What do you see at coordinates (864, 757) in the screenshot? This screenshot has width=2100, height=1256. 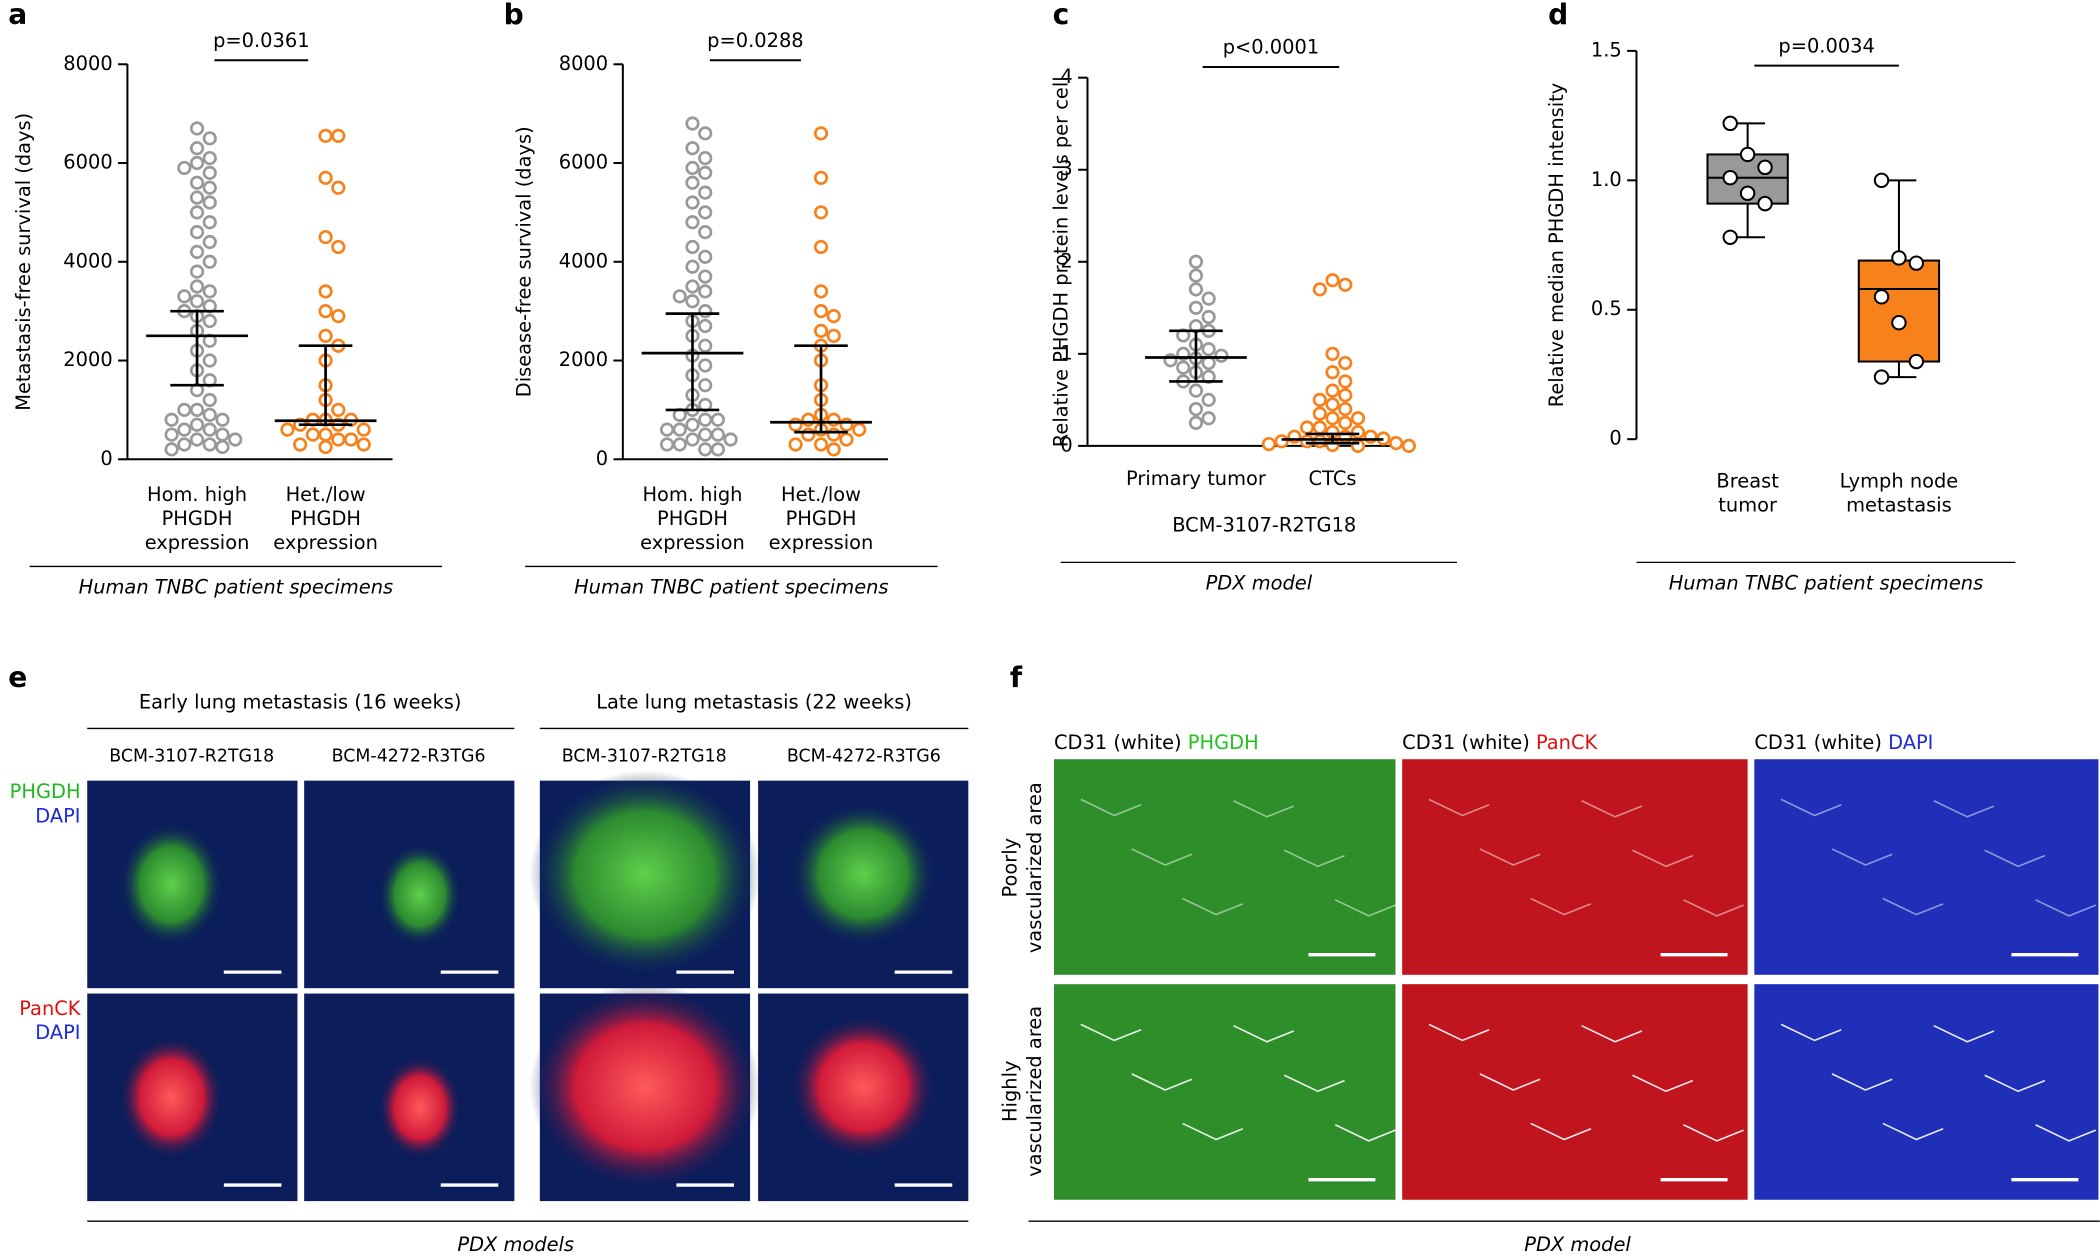 I see `model-label: BCM-4272-R3TG6` at bounding box center [864, 757].